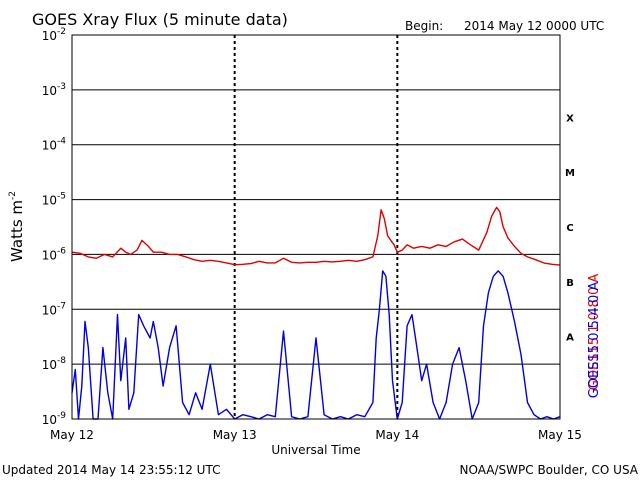 This screenshot has width=640, height=480. Describe the element at coordinates (54, 309) in the screenshot. I see `y-tick-label: 10⁻⁷` at that location.